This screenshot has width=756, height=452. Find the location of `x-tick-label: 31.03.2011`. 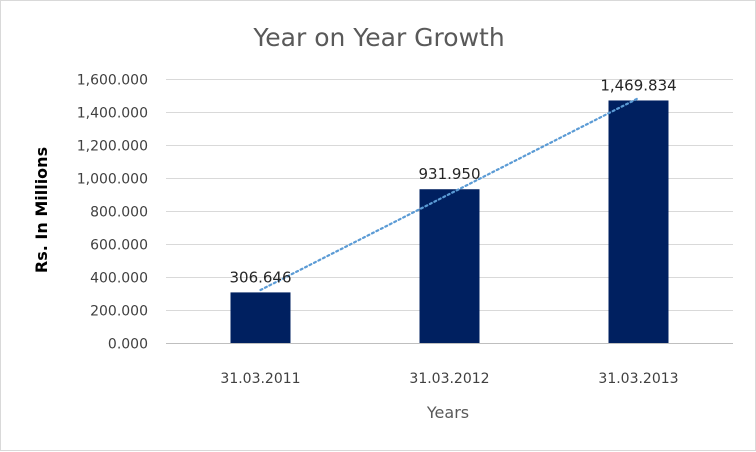

x-tick-label: 31.03.2011 is located at coordinates (260, 379).